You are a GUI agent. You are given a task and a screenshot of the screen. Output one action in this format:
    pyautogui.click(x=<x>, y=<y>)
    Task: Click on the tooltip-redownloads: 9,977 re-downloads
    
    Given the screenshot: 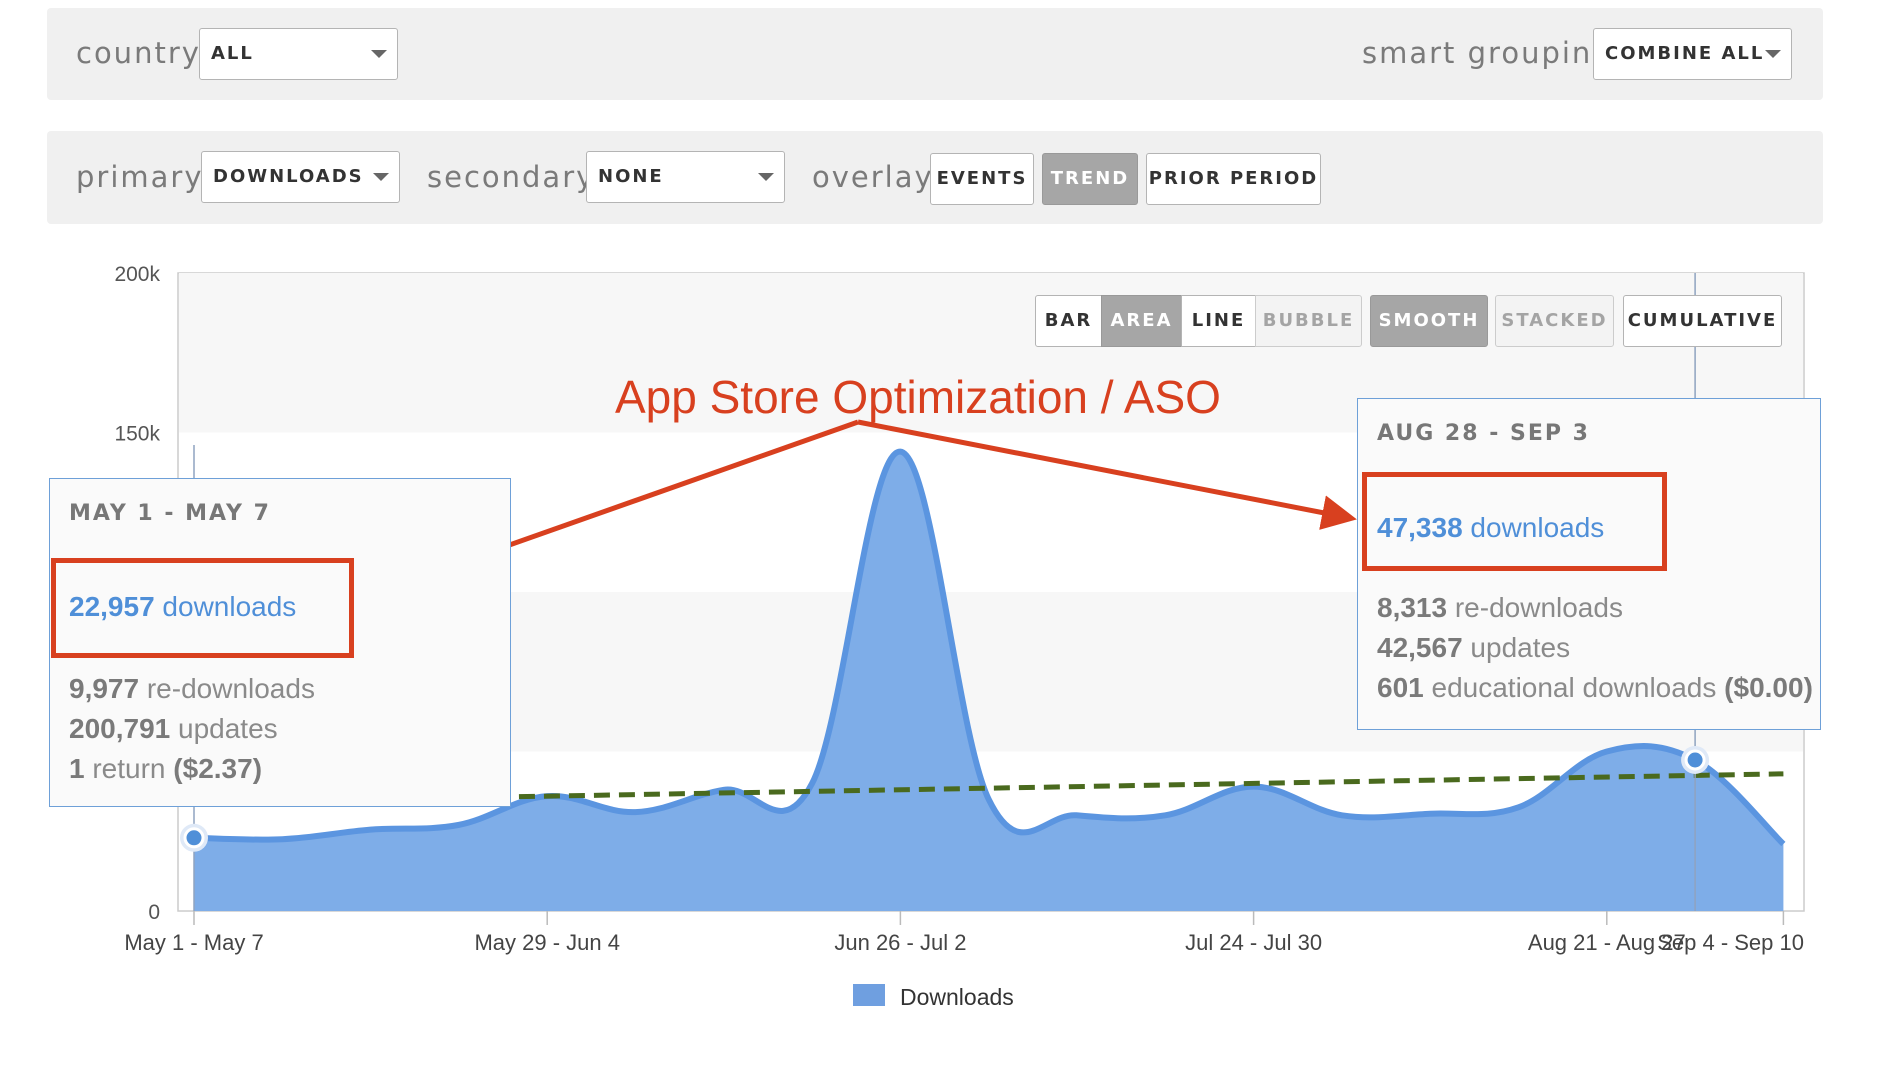 What is the action you would take?
    pyautogui.click(x=192, y=688)
    